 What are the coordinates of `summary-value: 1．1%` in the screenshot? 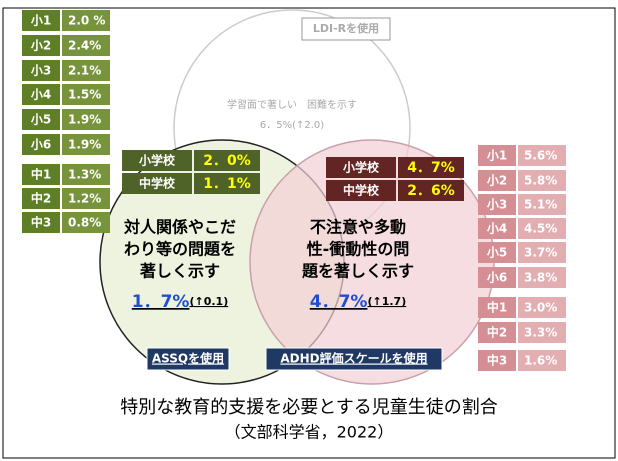 It's located at (227, 184).